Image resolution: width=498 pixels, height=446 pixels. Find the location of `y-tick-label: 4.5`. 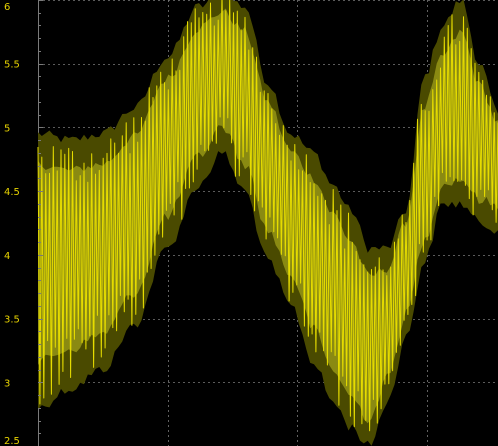

y-tick-label: 4.5 is located at coordinates (12, 192).